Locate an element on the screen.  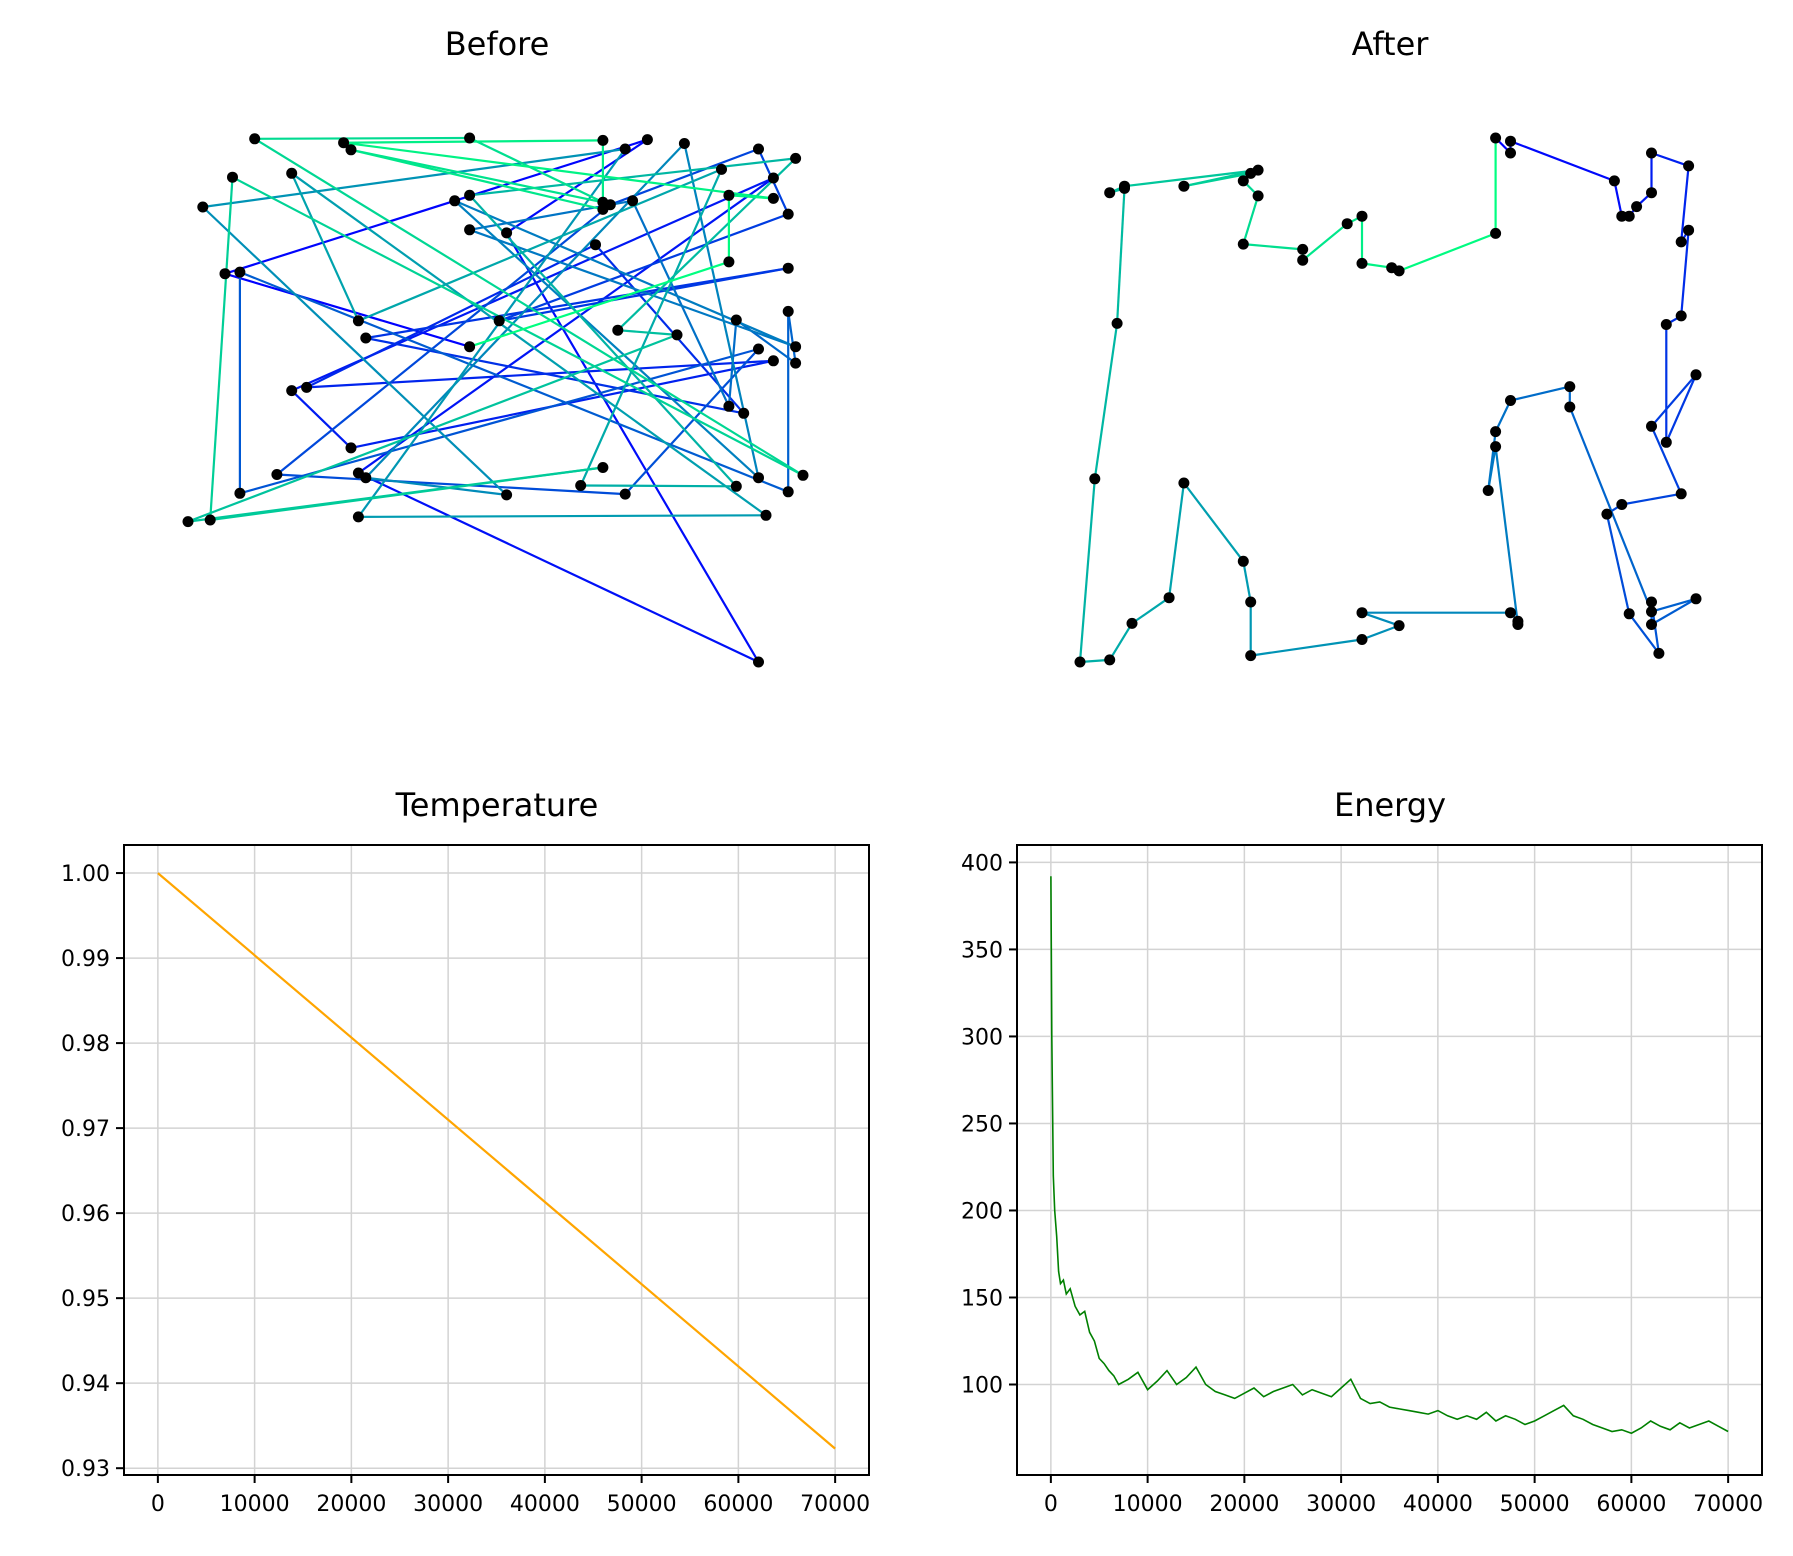
energy-x-tick-label: 50000 is located at coordinates (1535, 1504).